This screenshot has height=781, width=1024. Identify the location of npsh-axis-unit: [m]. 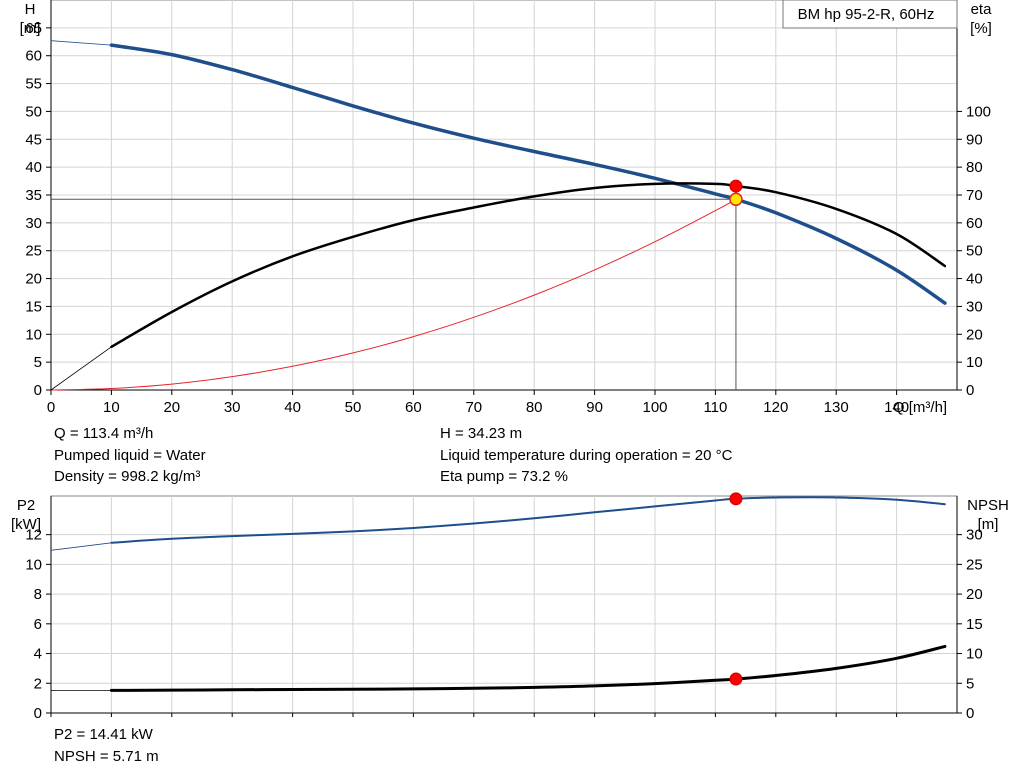
(988, 524).